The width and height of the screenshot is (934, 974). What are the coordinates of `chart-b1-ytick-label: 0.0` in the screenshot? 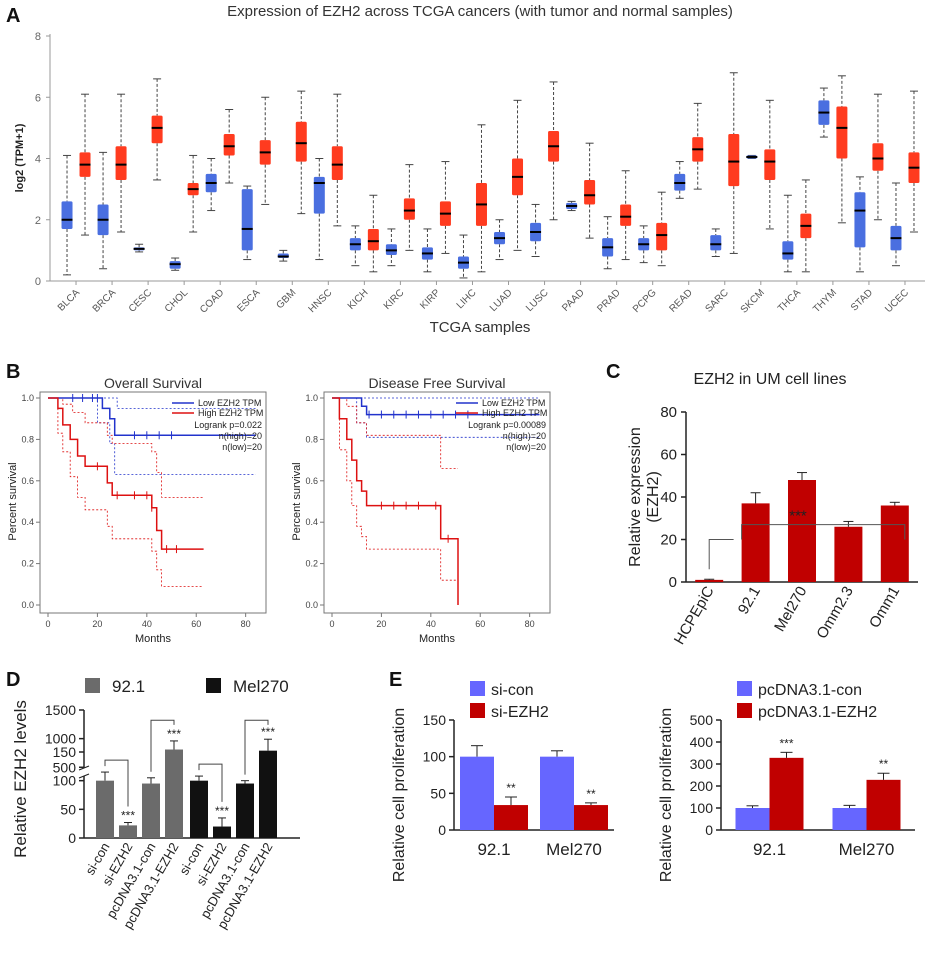 It's located at (27, 605).